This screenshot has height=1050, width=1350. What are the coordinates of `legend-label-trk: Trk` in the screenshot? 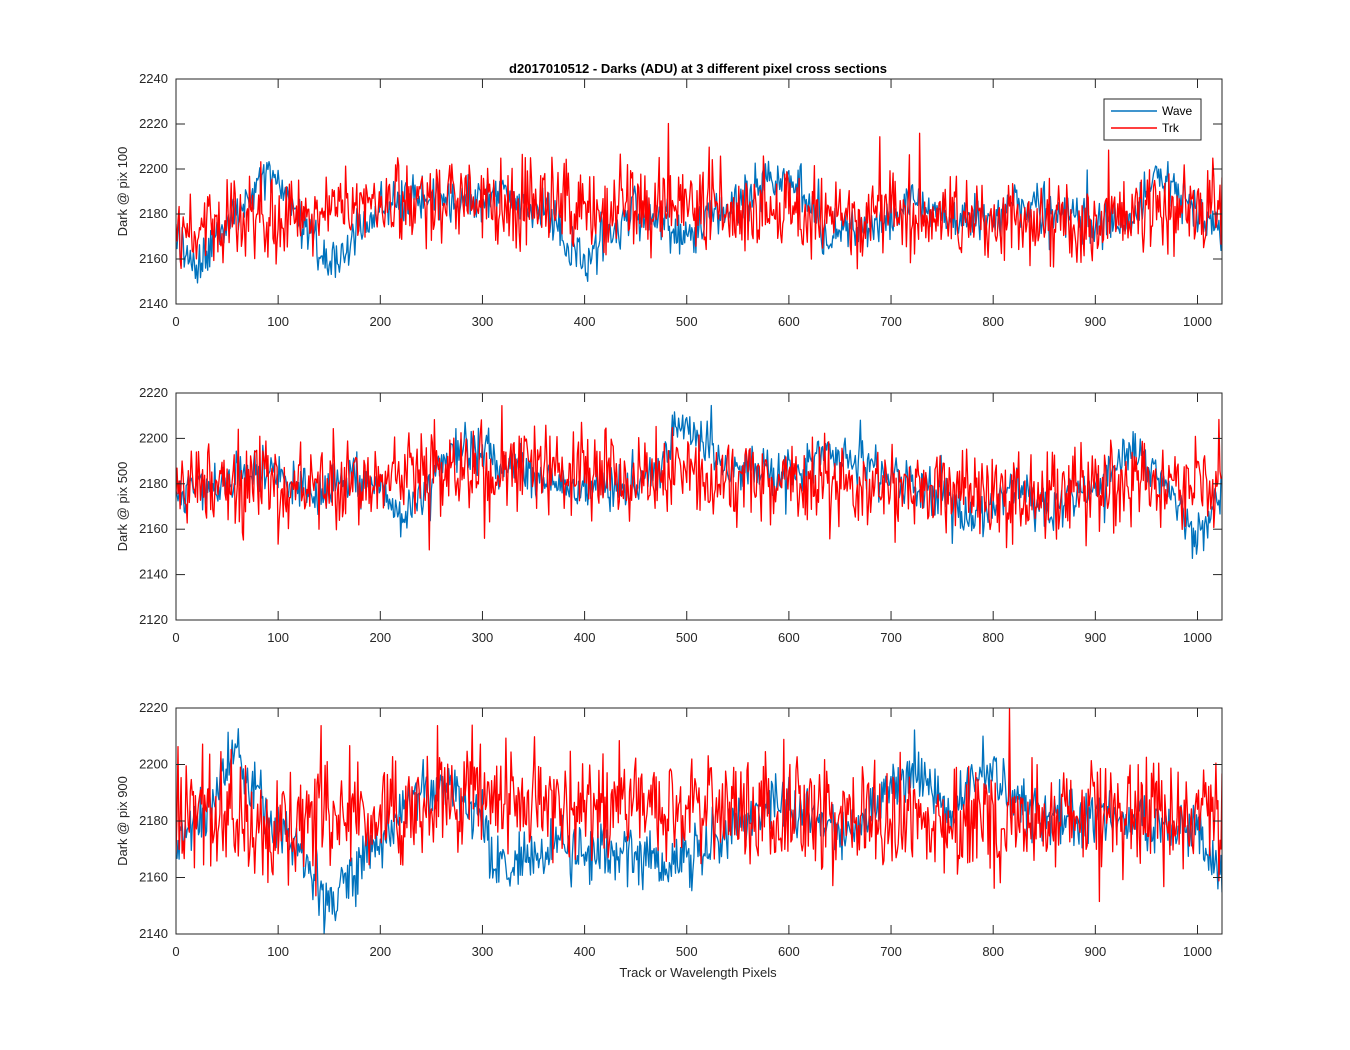 It's located at (1171, 128).